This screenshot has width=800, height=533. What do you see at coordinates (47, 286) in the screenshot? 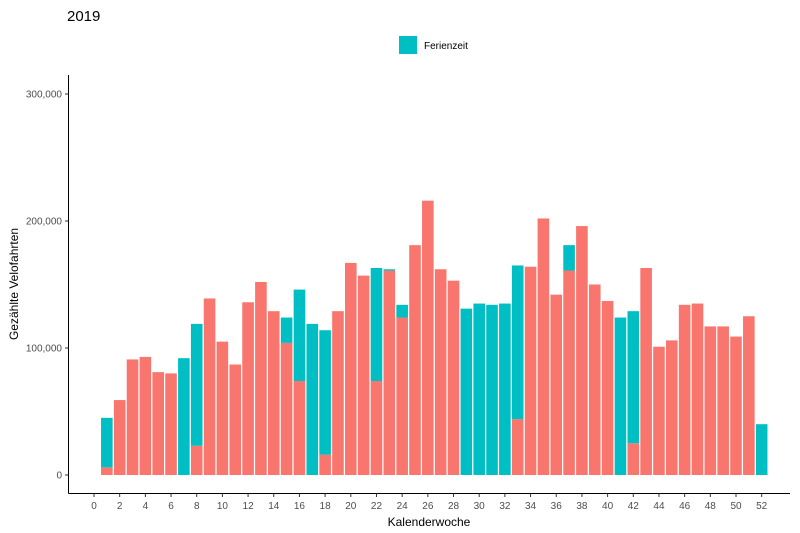
I see `y-axis: 0 100,000 200,000 300,000` at bounding box center [47, 286].